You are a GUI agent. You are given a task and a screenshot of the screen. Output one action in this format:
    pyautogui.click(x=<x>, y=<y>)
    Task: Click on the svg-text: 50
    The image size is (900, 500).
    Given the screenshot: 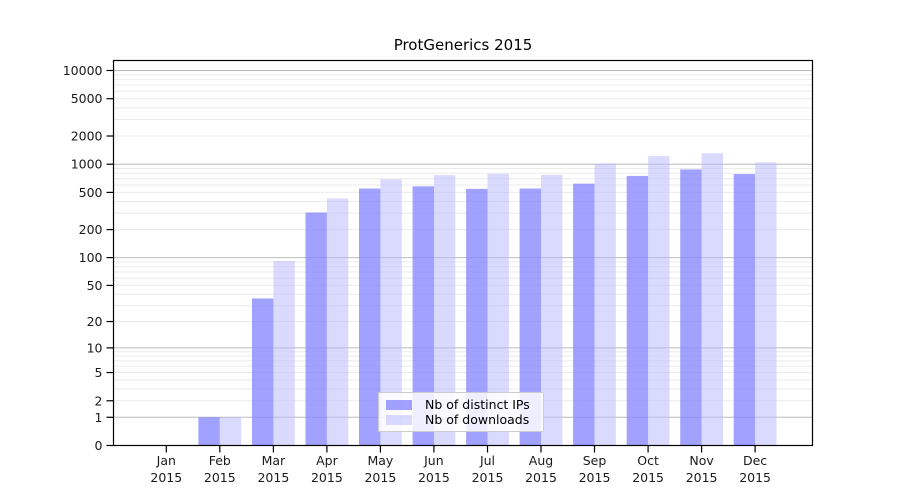 What is the action you would take?
    pyautogui.click(x=95, y=285)
    